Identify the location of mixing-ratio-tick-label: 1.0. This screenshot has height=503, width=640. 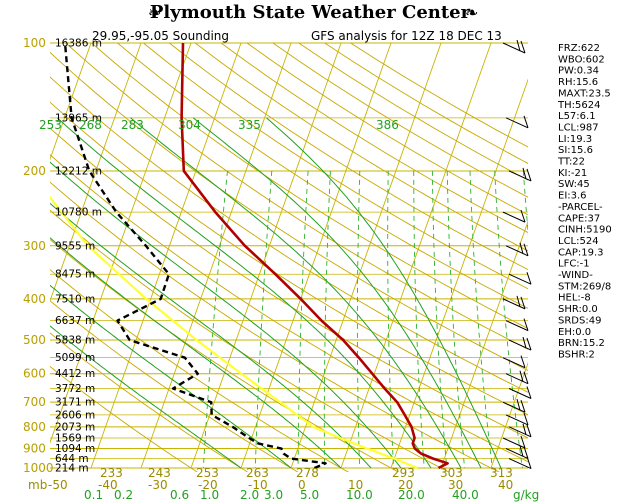
(209, 495).